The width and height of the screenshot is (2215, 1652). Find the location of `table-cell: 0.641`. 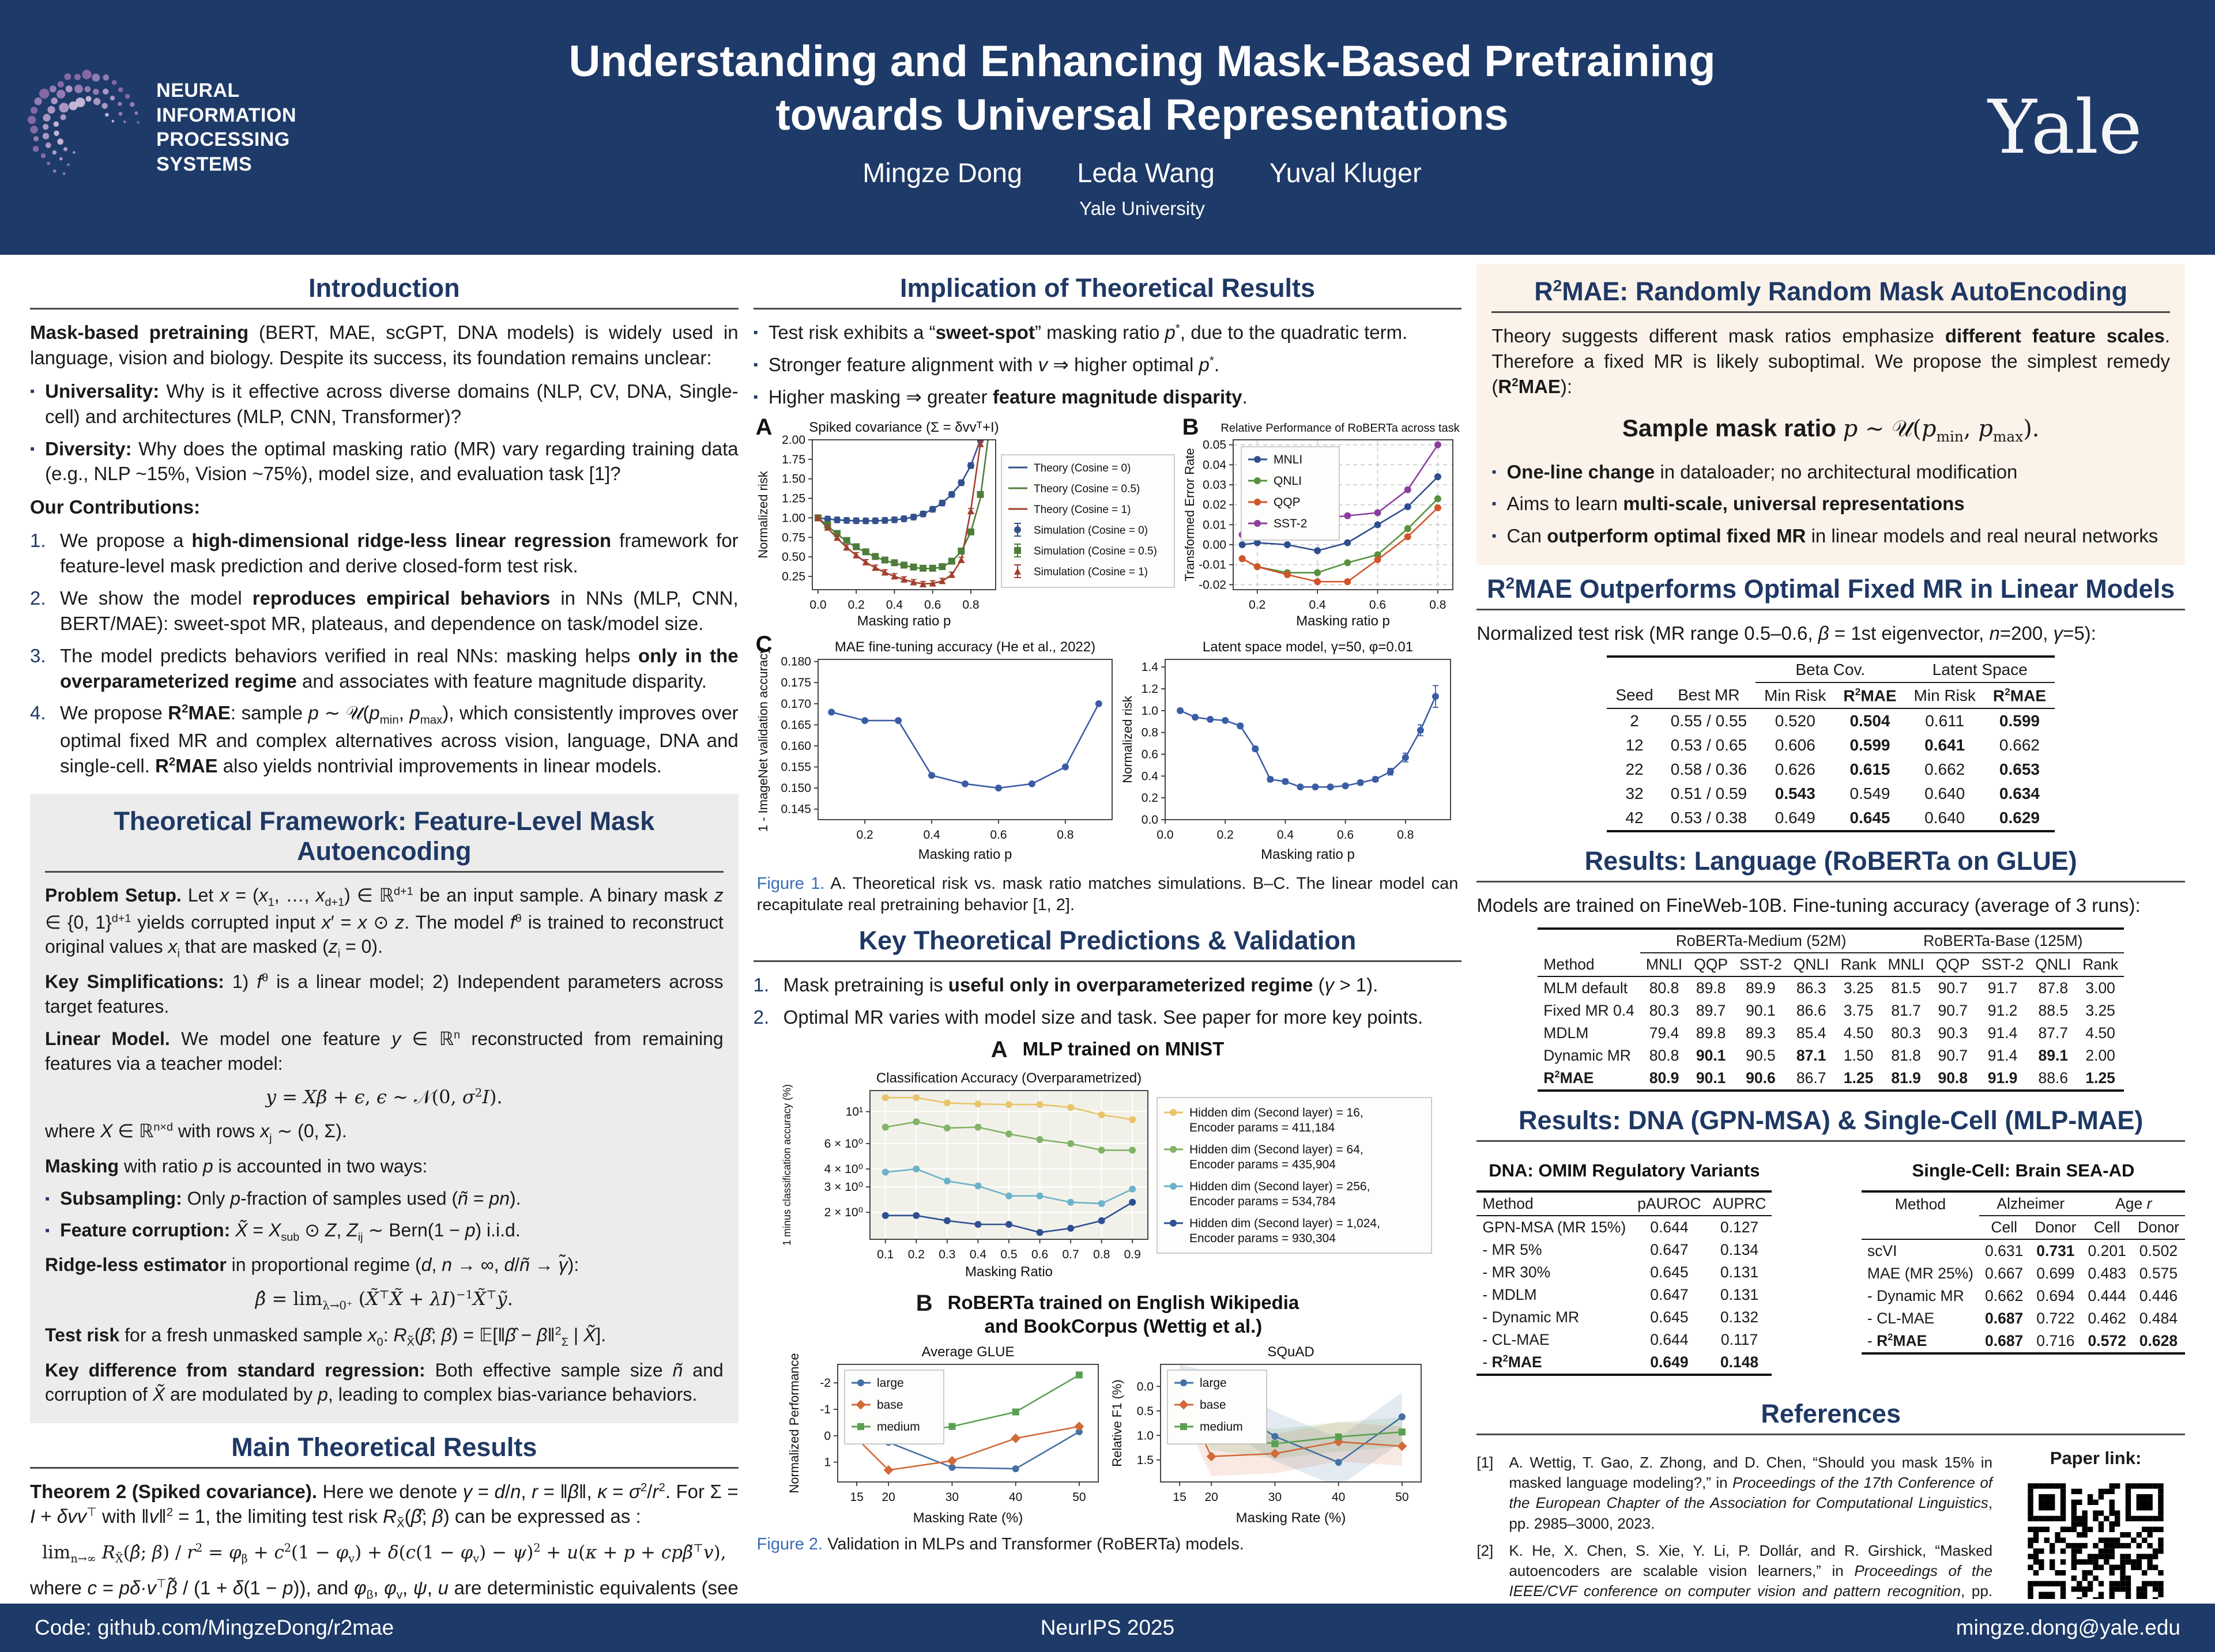

table-cell: 0.641 is located at coordinates (1944, 745).